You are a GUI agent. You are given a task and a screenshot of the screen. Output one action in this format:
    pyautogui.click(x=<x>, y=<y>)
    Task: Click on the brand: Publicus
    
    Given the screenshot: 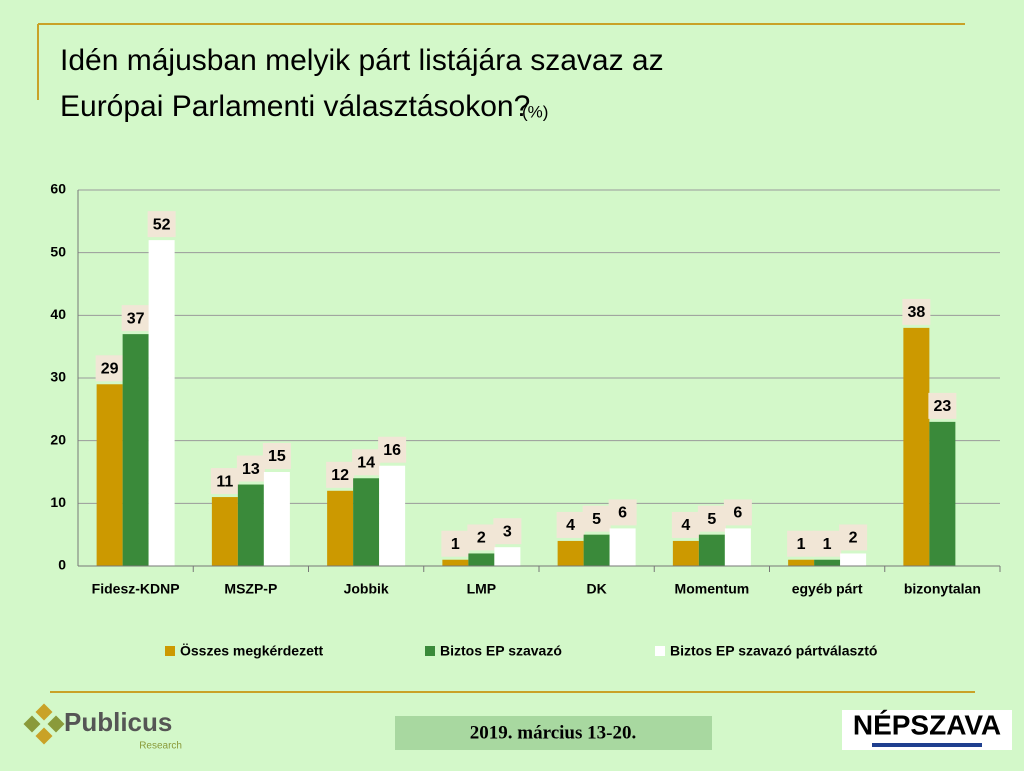 What is the action you would take?
    pyautogui.click(x=118, y=722)
    